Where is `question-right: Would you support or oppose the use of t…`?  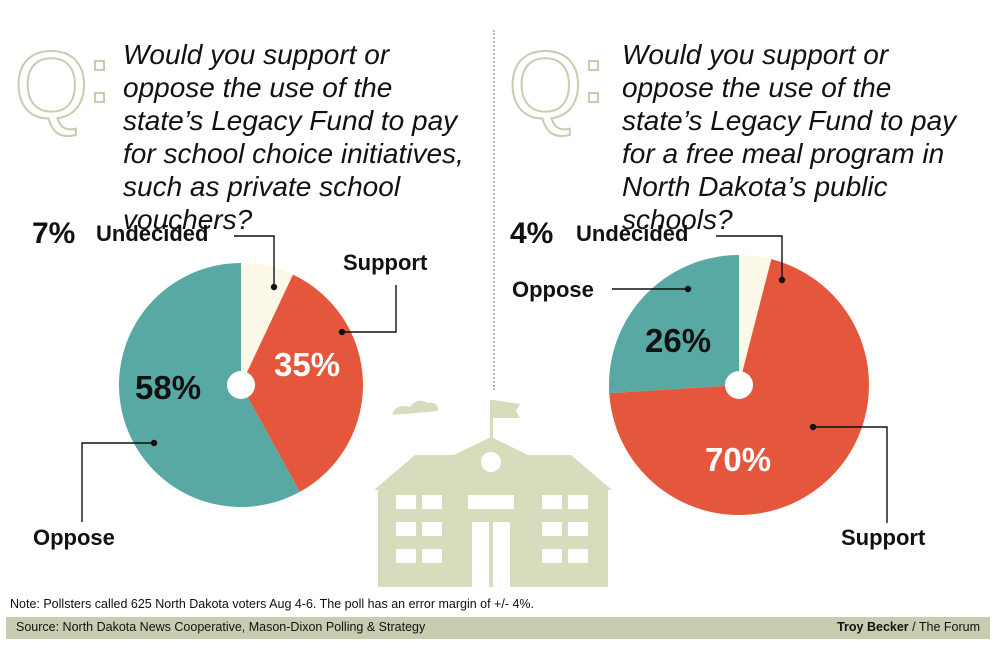 question-right: Would you support or oppose the use of t… is located at coordinates (789, 137).